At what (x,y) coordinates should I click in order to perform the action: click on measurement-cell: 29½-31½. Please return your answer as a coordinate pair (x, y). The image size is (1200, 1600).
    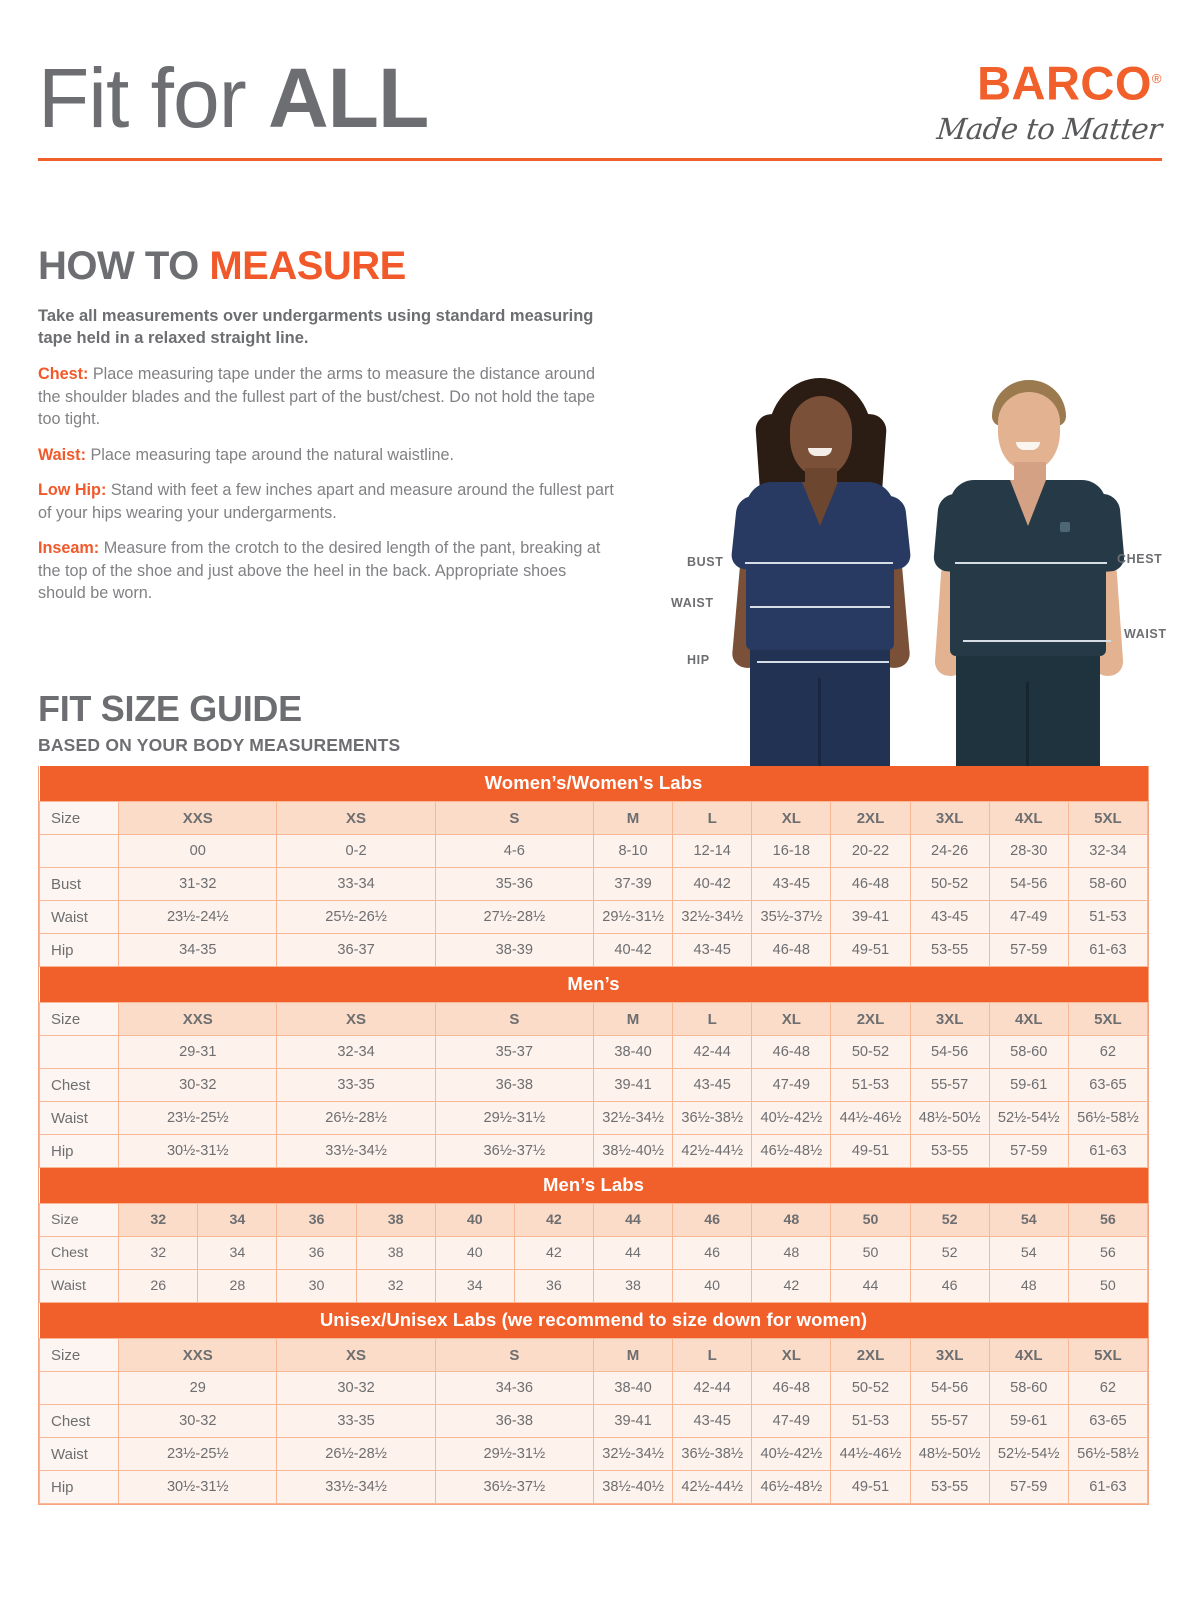
    Looking at the image, I should click on (633, 917).